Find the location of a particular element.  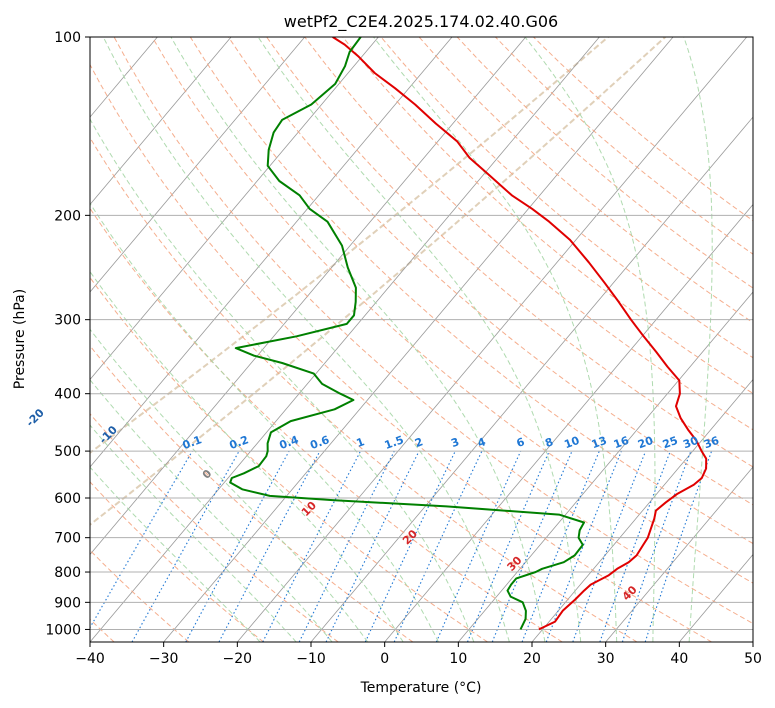

mixing-ratio-label: 36 is located at coordinates (711, 443).